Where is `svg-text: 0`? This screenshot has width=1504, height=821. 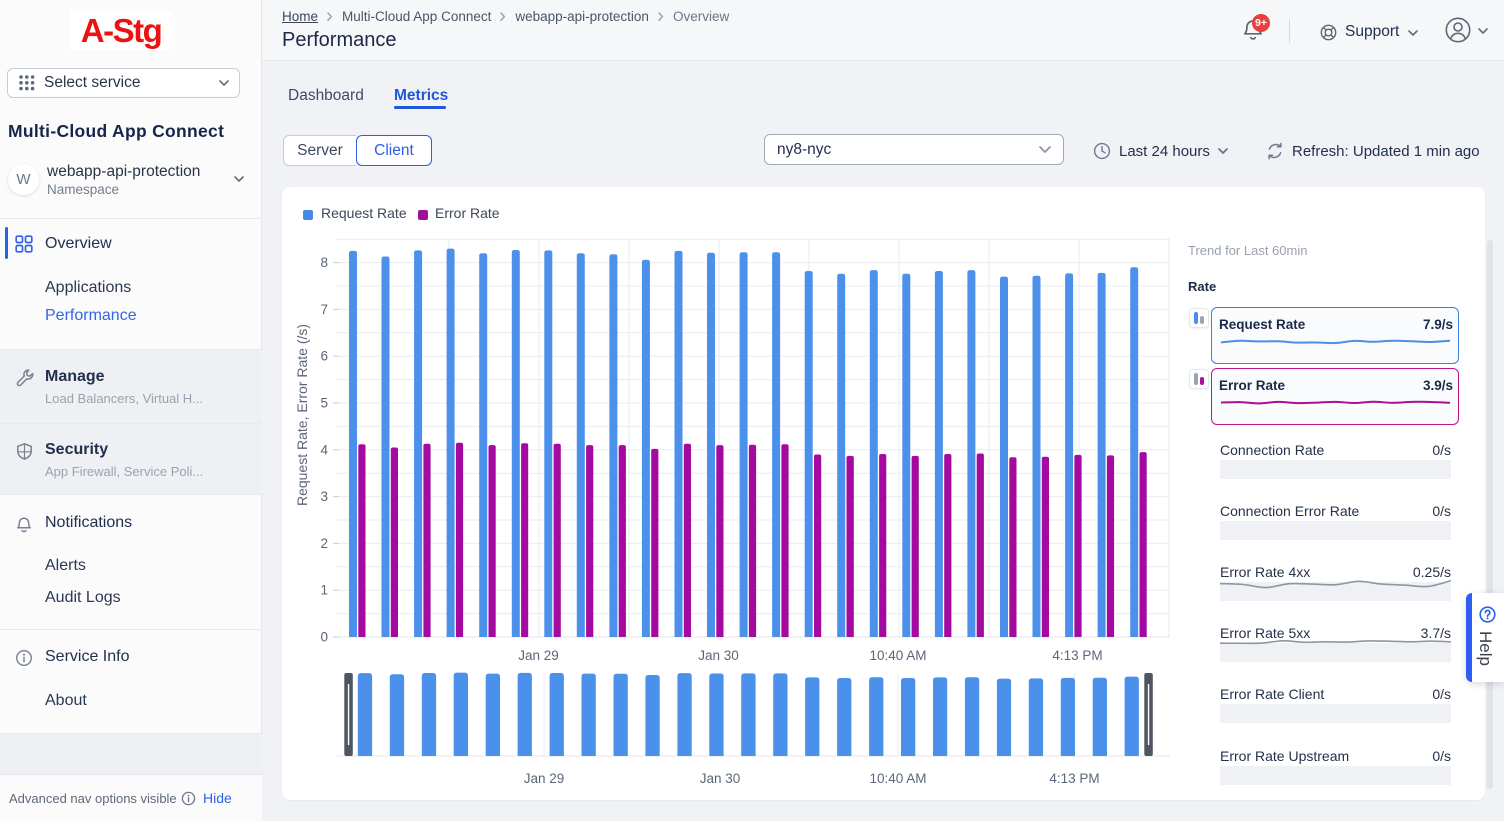
svg-text: 0 is located at coordinates (324, 637).